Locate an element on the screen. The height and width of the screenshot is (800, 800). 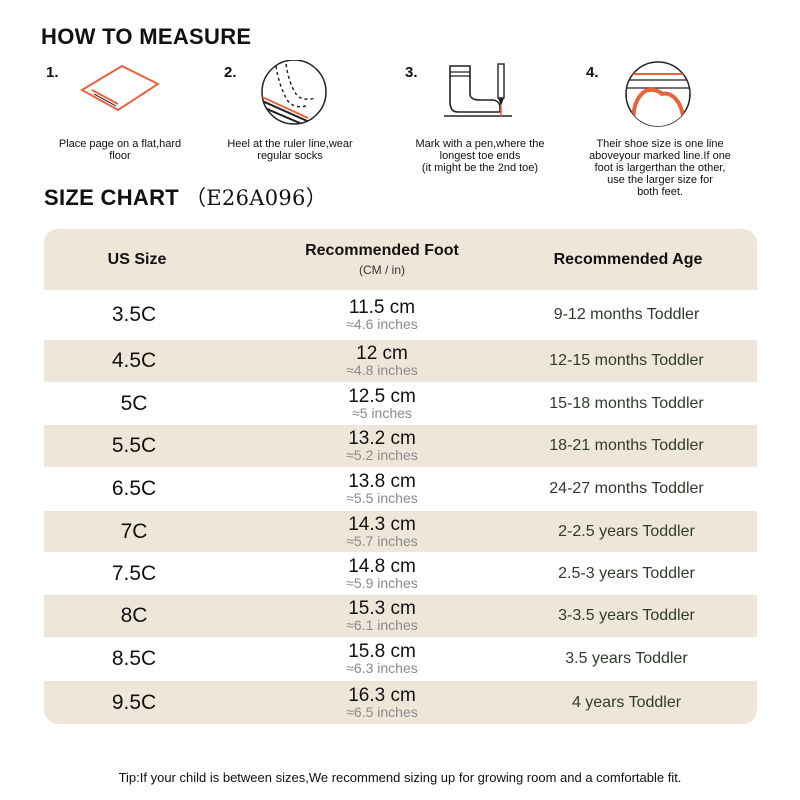
header-recommended-foot: Recommended Foot (CM / in) is located at coordinates (382, 259).